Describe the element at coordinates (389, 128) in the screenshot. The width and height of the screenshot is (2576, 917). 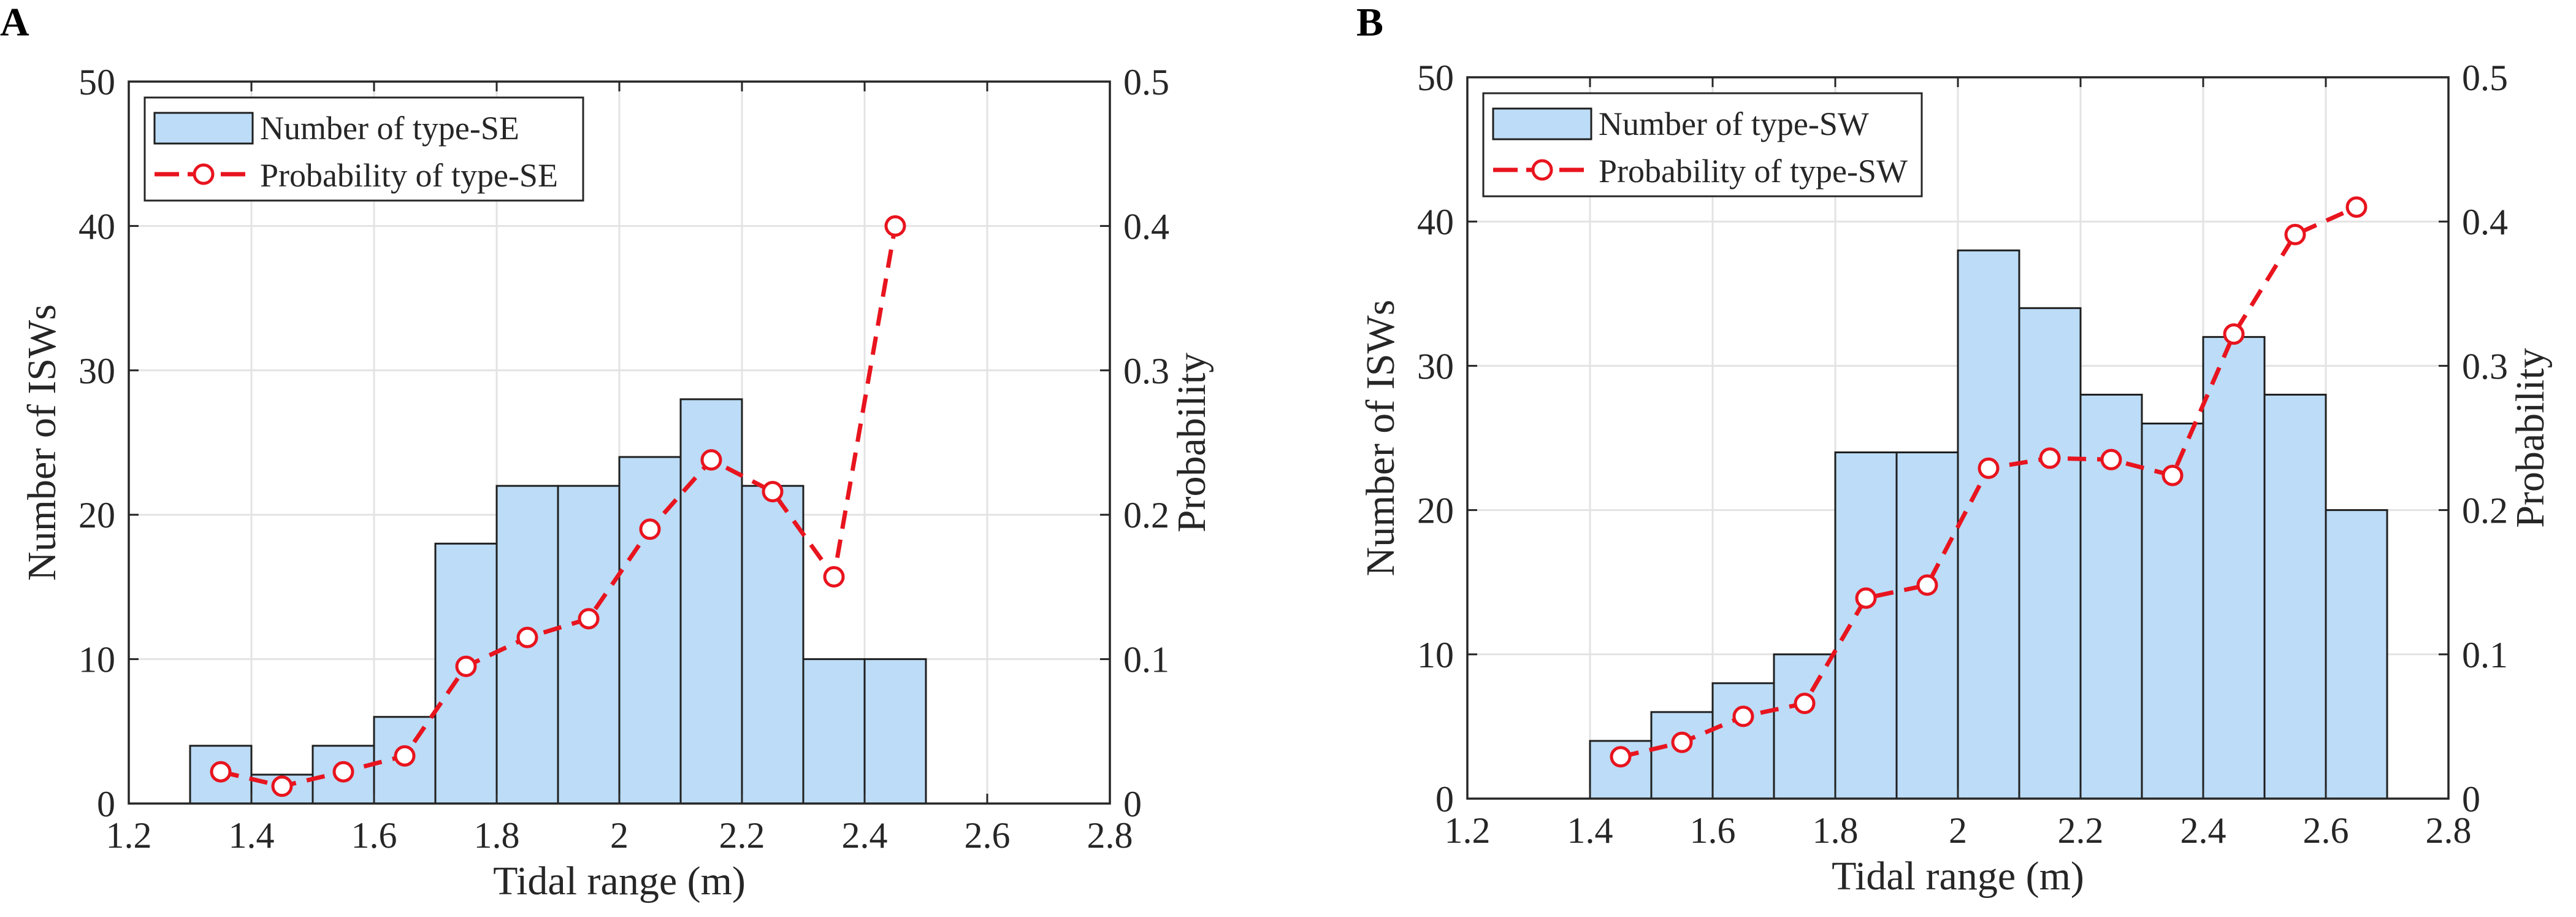
I see `legend-label: Number of type-SE` at that location.